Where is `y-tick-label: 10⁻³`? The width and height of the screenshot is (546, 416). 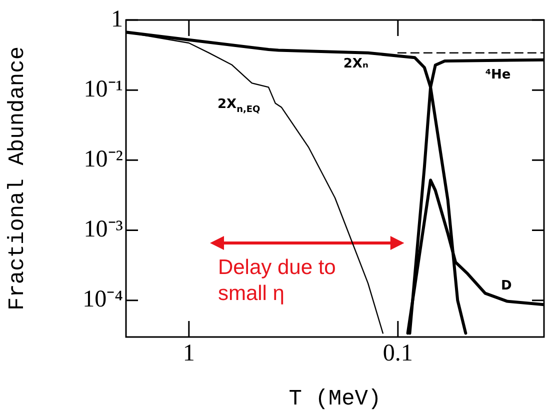
y-tick-label: 10⁻³ is located at coordinates (103, 229).